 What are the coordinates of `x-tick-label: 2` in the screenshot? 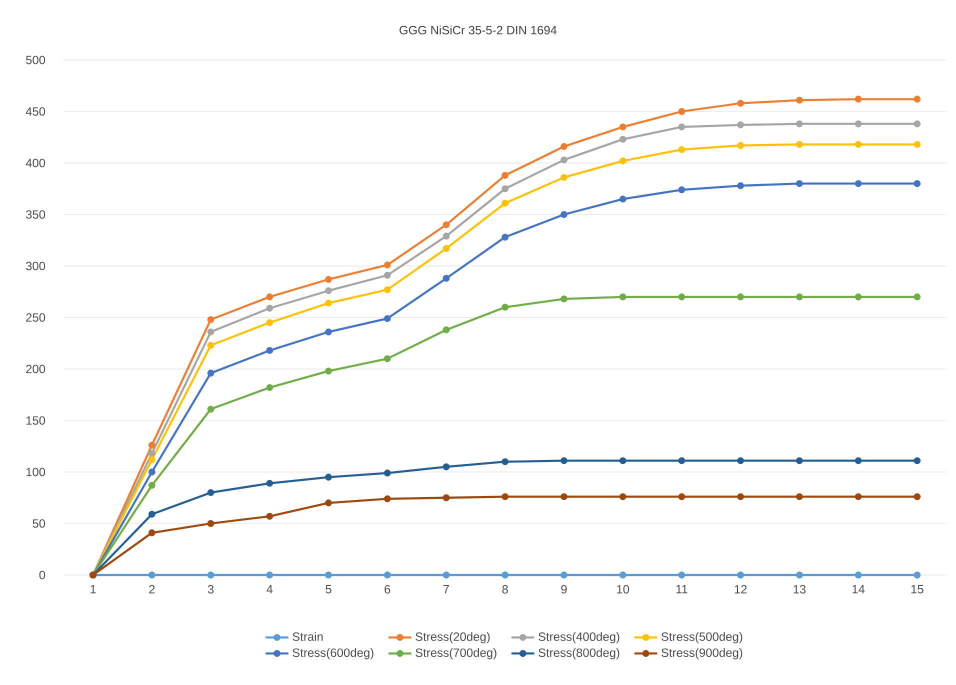 It's located at (152, 589).